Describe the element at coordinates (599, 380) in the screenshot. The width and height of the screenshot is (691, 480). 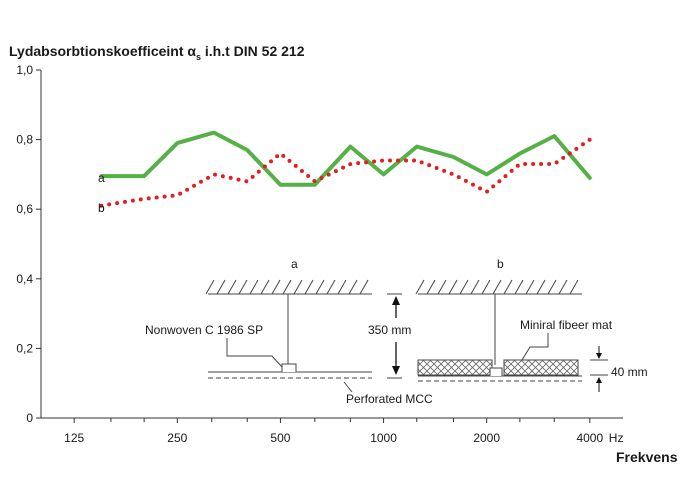
I see `thickness-arrow-up-icon` at that location.